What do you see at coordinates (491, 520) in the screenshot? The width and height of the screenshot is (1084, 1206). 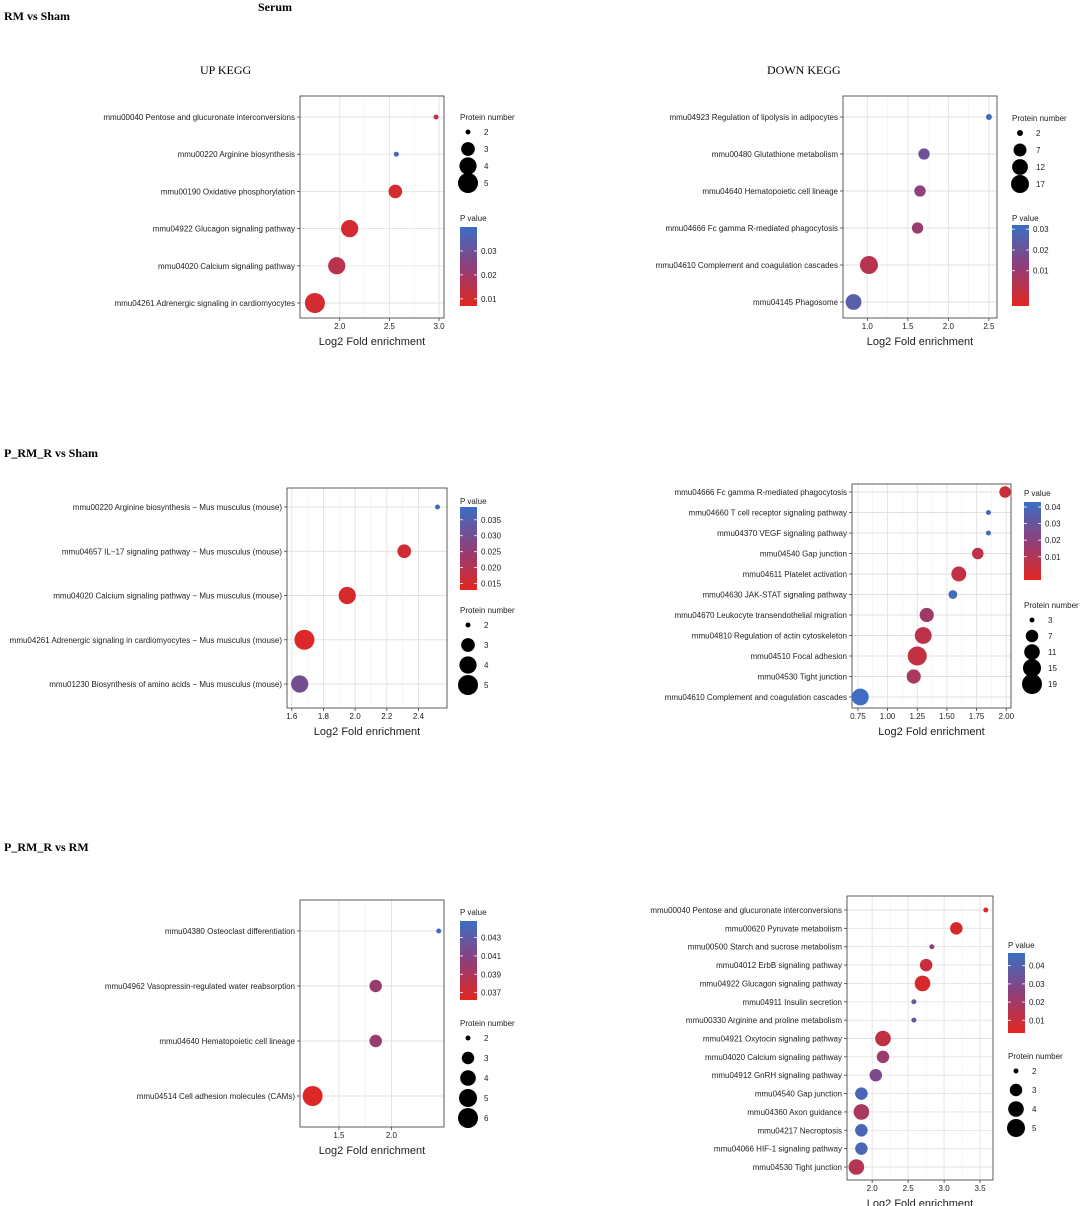 I see `color-legend-label: 0.035` at bounding box center [491, 520].